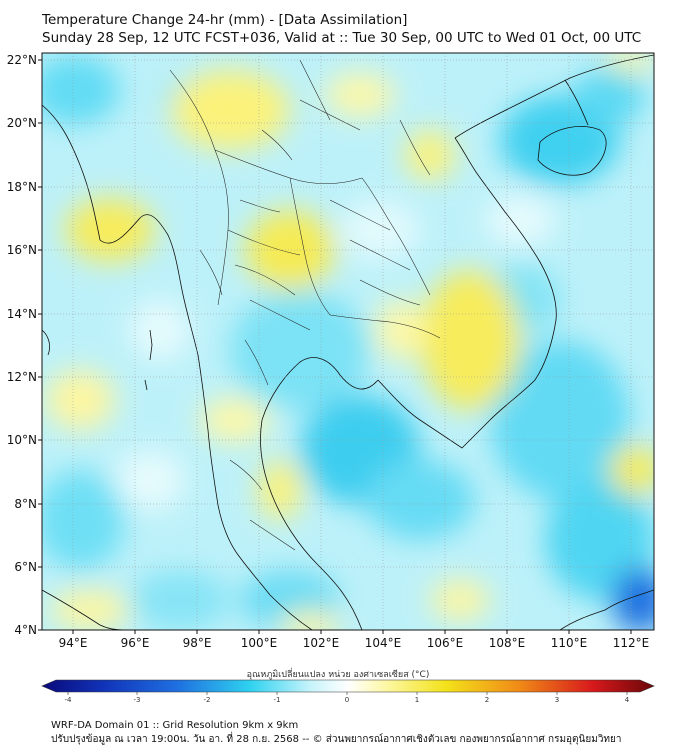 This screenshot has width=676, height=756. What do you see at coordinates (25, 567) in the screenshot?
I see `lat-label: 6°N` at bounding box center [25, 567].